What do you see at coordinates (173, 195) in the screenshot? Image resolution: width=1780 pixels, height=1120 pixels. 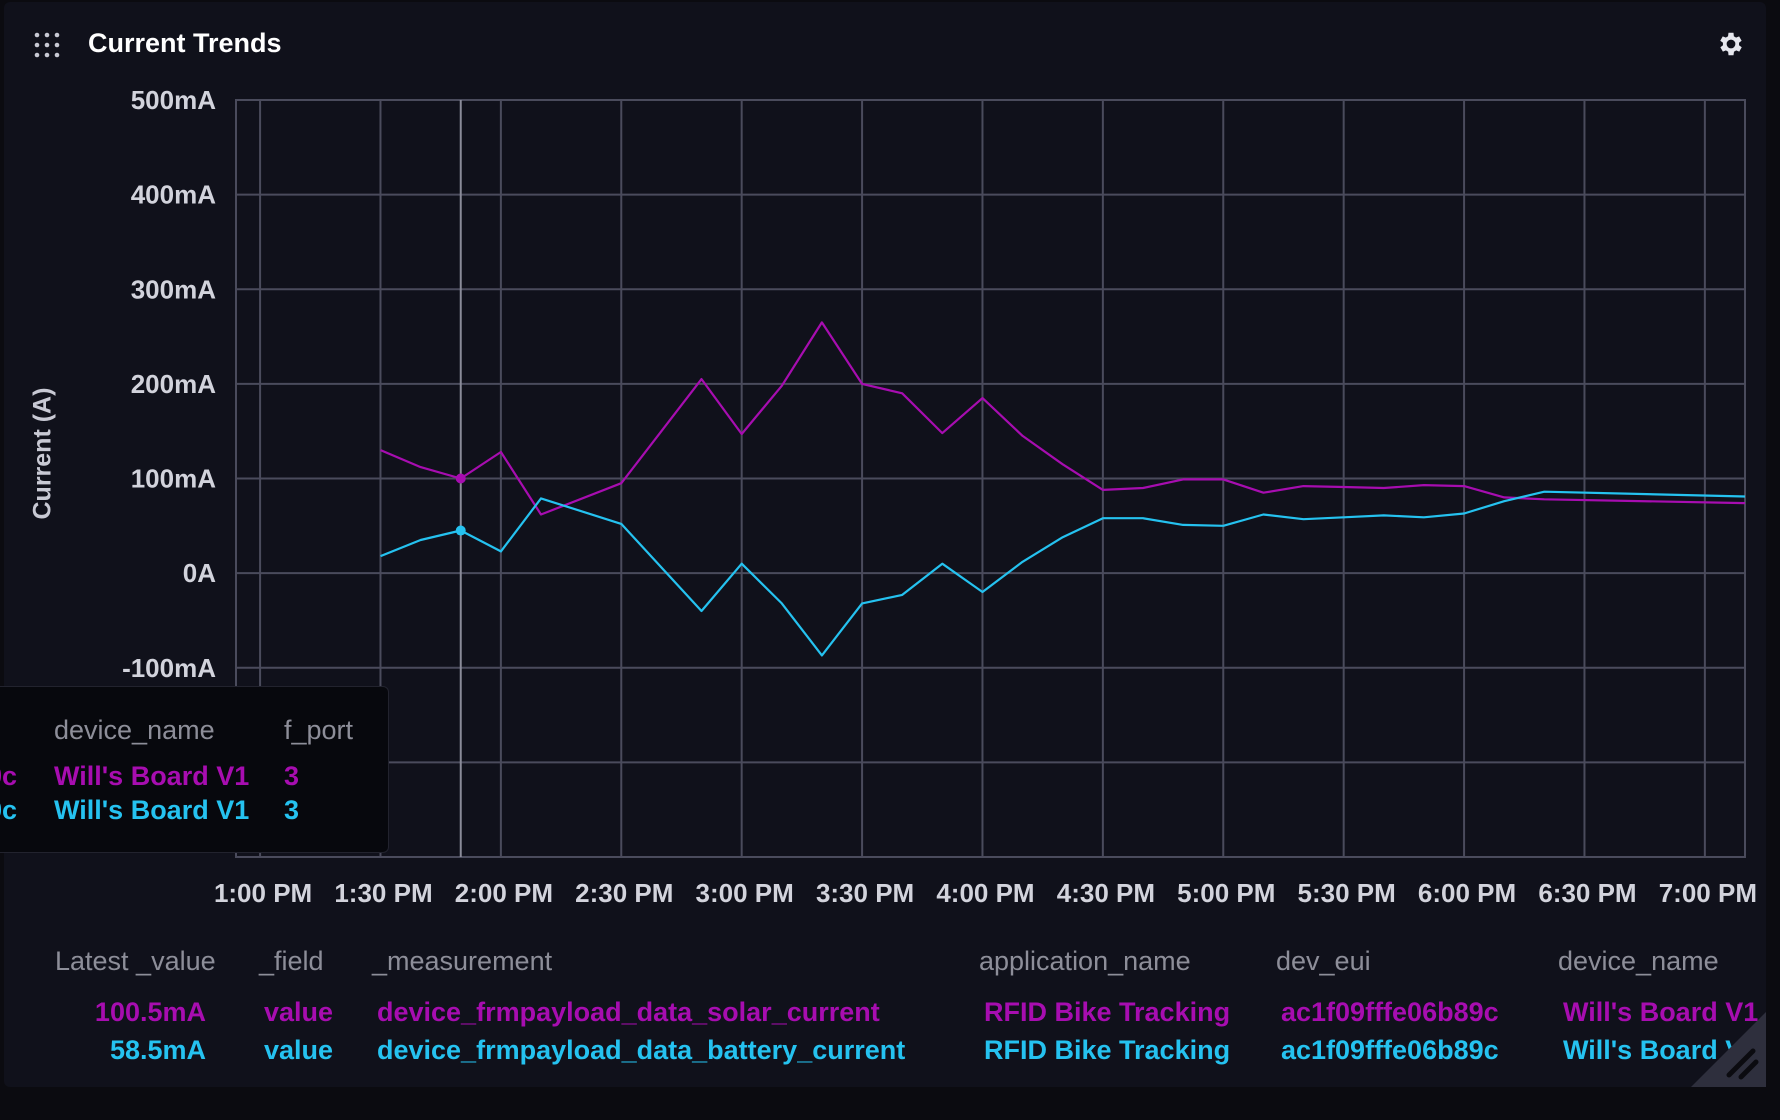 I see `y-tick-label: 400mA` at bounding box center [173, 195].